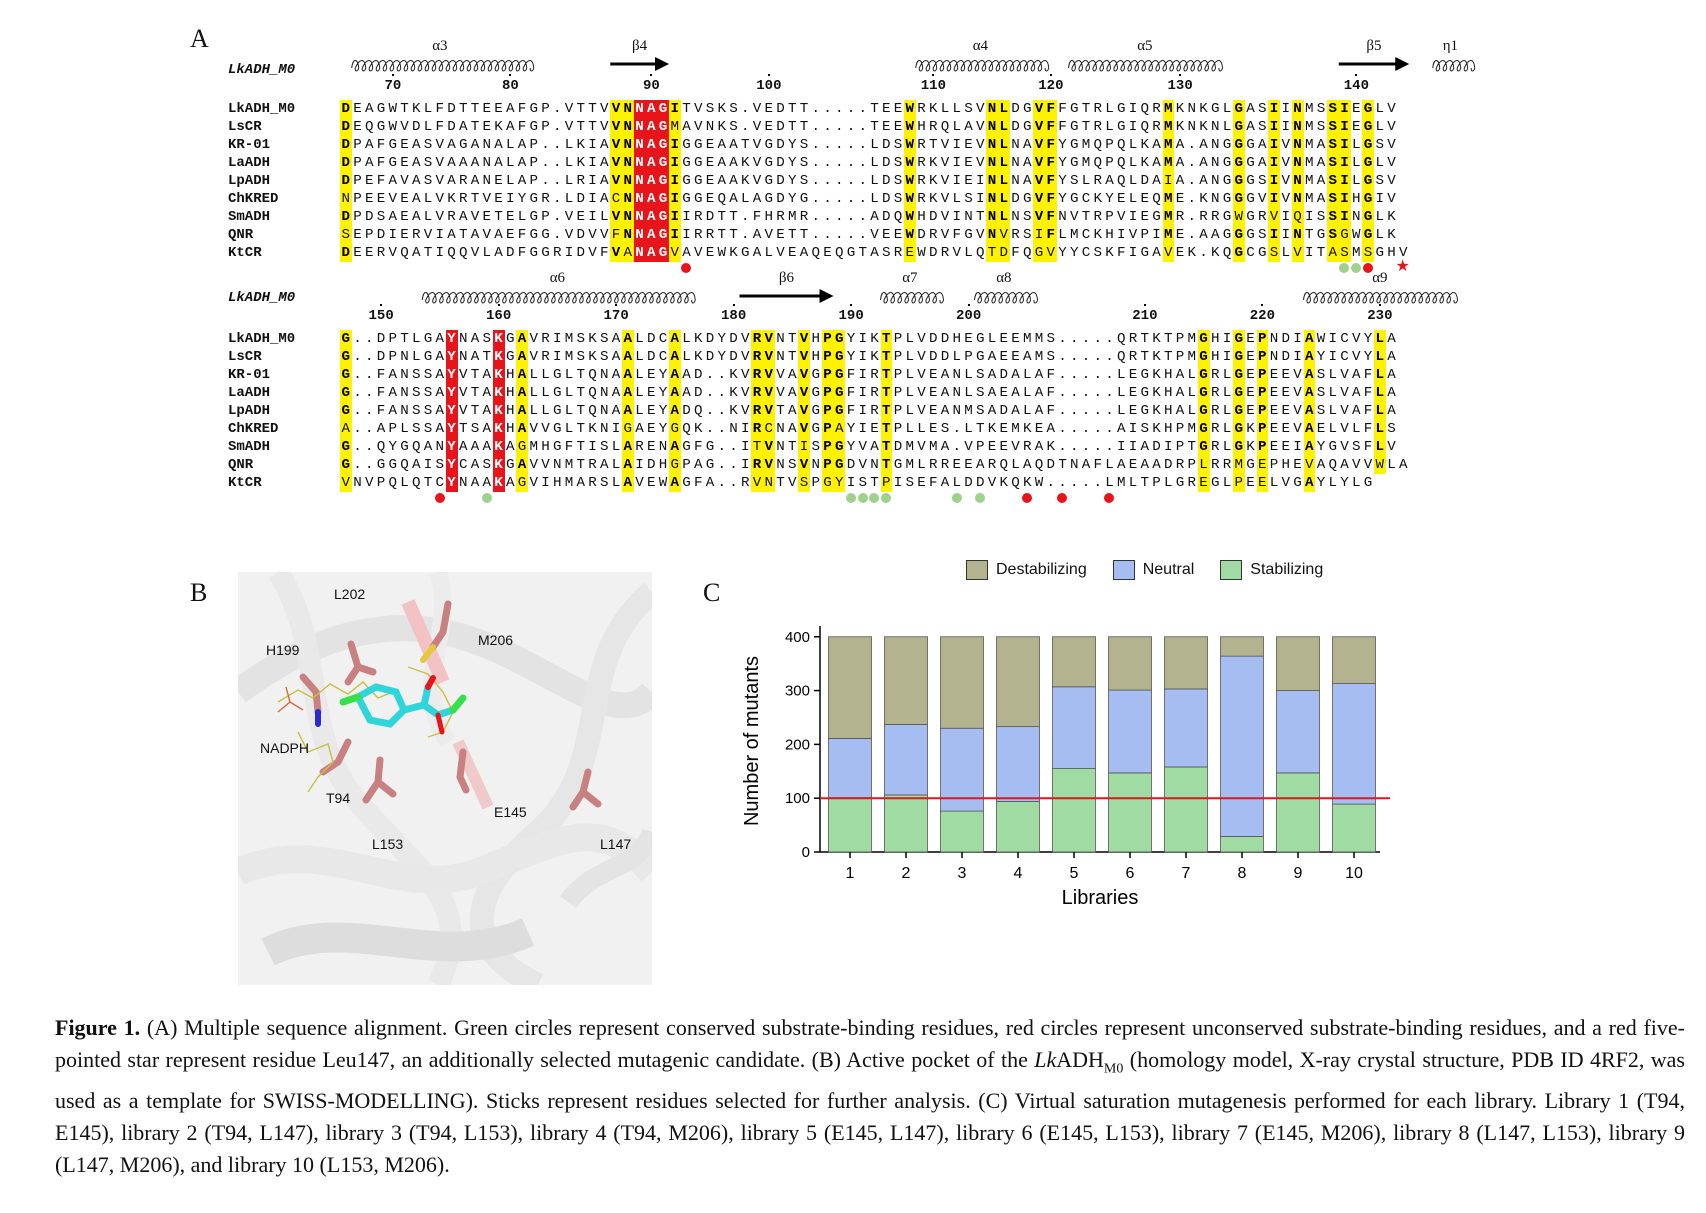  Describe the element at coordinates (1018, 873) in the screenshot. I see `x-tick-label: 4` at that location.